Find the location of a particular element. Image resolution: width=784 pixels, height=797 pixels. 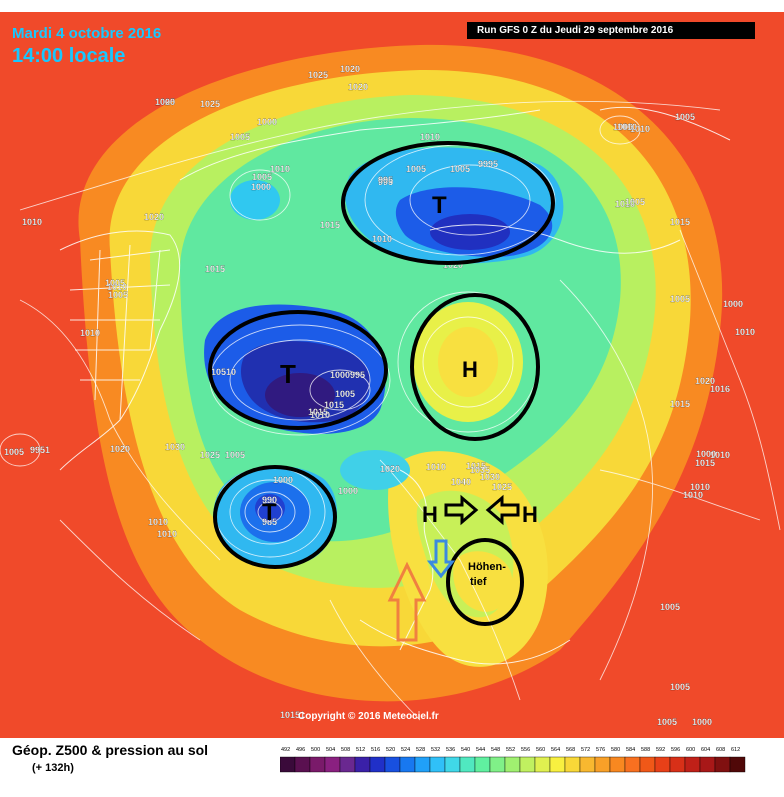

isobar-label: 10510 is located at coordinates (223, 372).